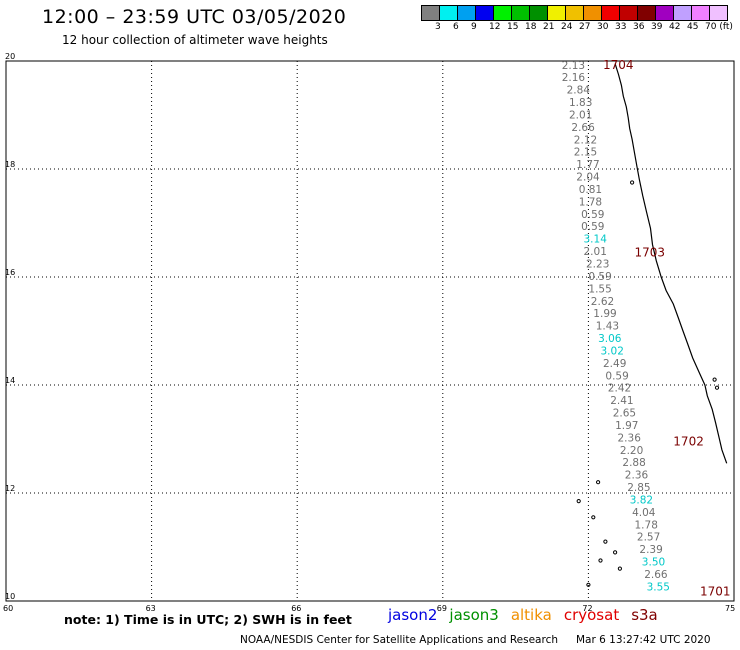 The width and height of the screenshot is (740, 650). I want to click on color-scale-label: 42, so click(675, 27).